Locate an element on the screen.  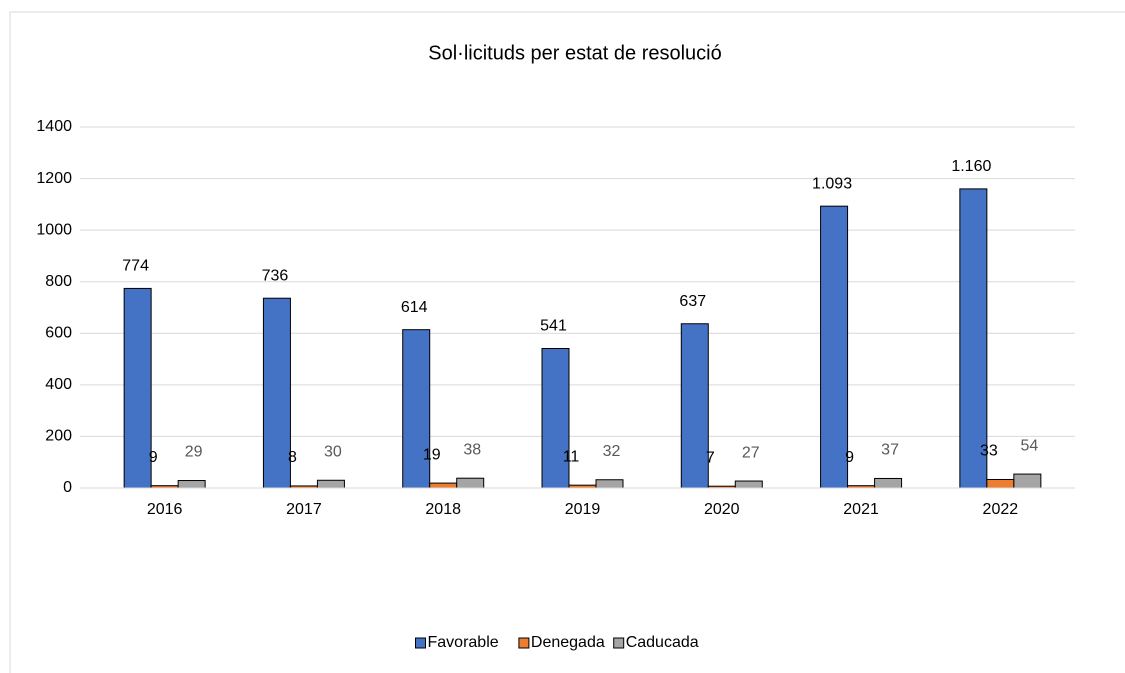
data-label: 637 is located at coordinates (692, 301).